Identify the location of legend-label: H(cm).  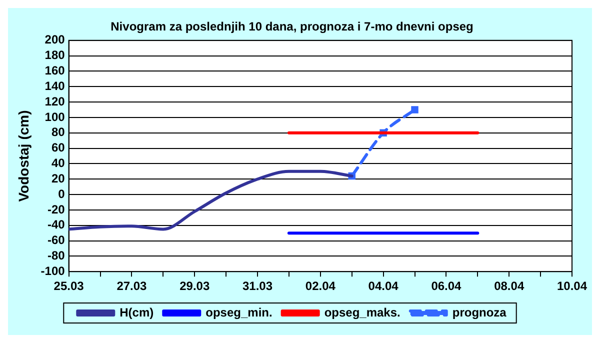
(137, 312).